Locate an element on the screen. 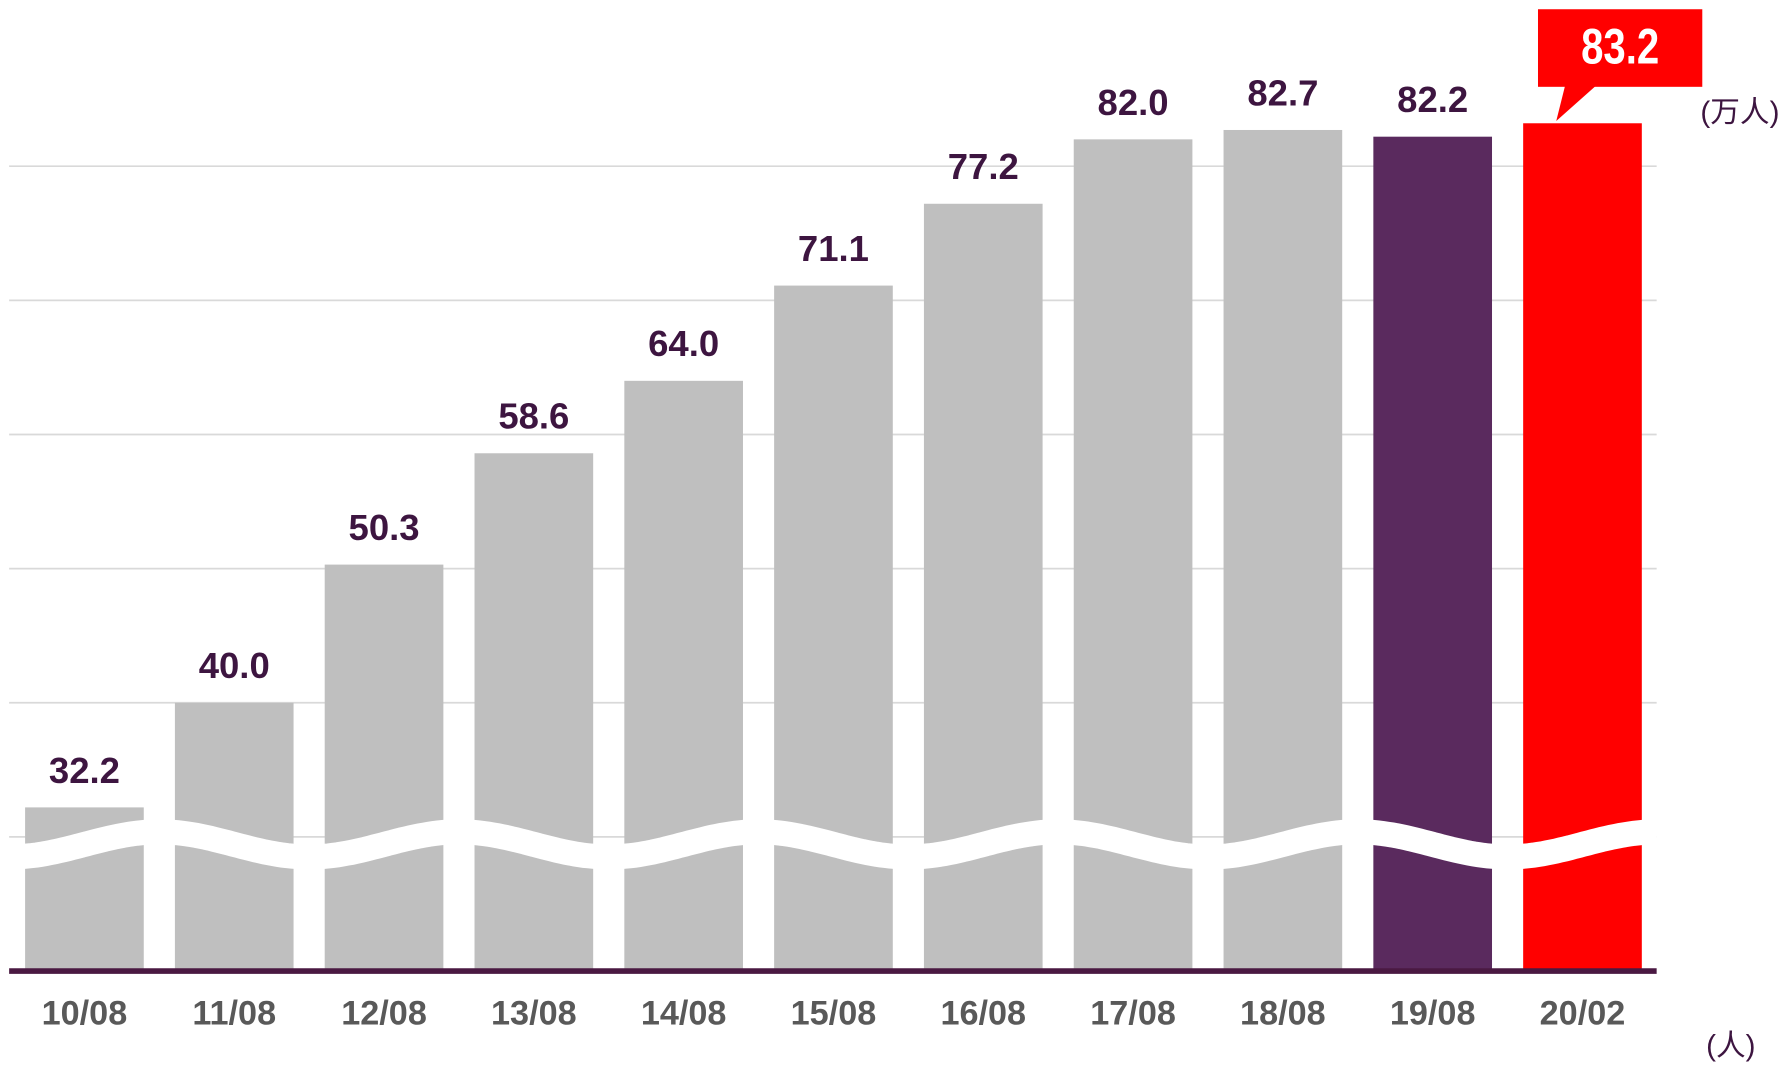  x-tick-label: 15/08 is located at coordinates (834, 1014).